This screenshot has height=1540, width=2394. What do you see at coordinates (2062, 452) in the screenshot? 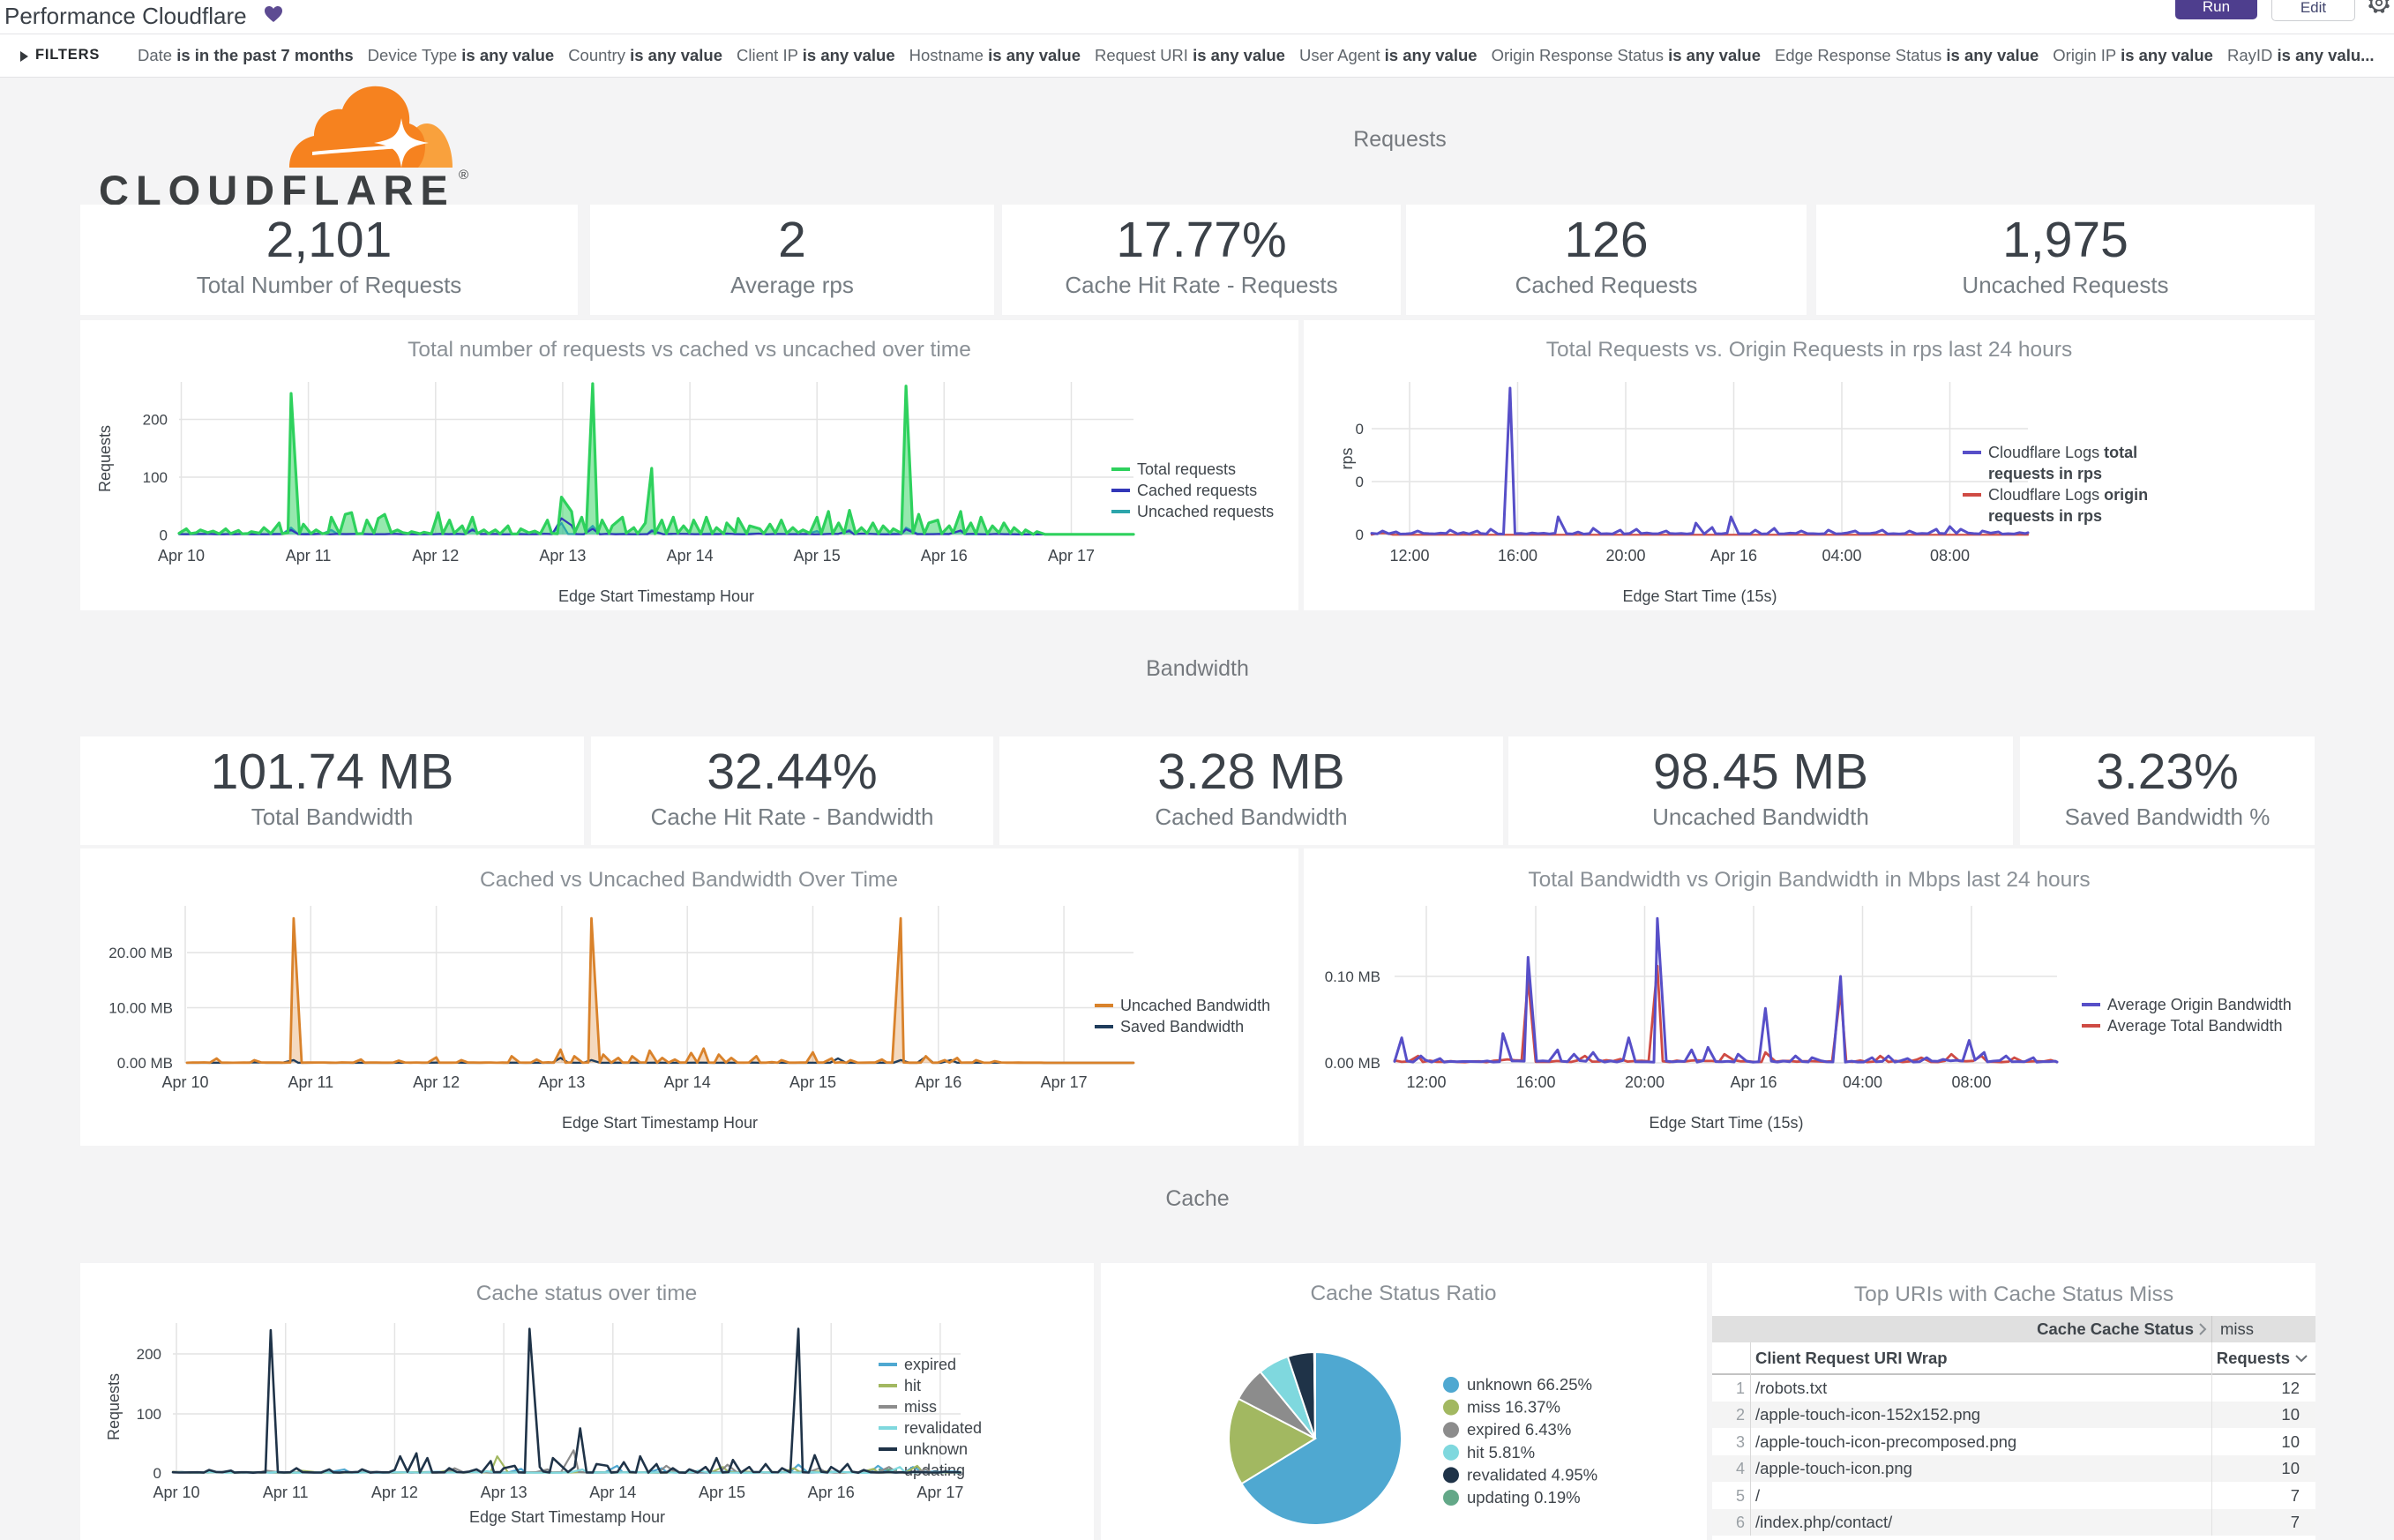
I see `svg-text: Cloudflare Logs total` at bounding box center [2062, 452].